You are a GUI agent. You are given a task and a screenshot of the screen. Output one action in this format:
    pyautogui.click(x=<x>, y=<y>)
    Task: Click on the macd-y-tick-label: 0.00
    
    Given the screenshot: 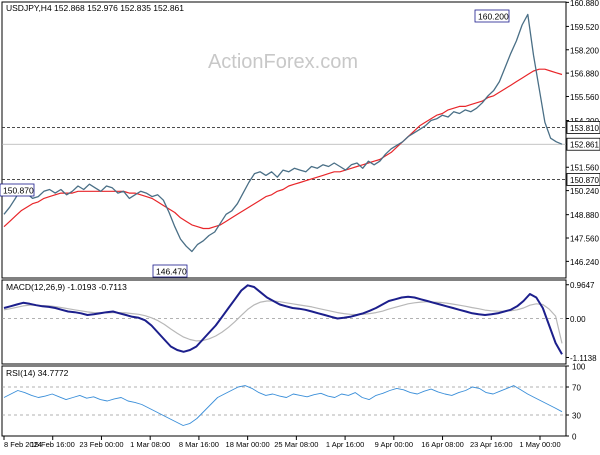 What is the action you would take?
    pyautogui.click(x=578, y=319)
    